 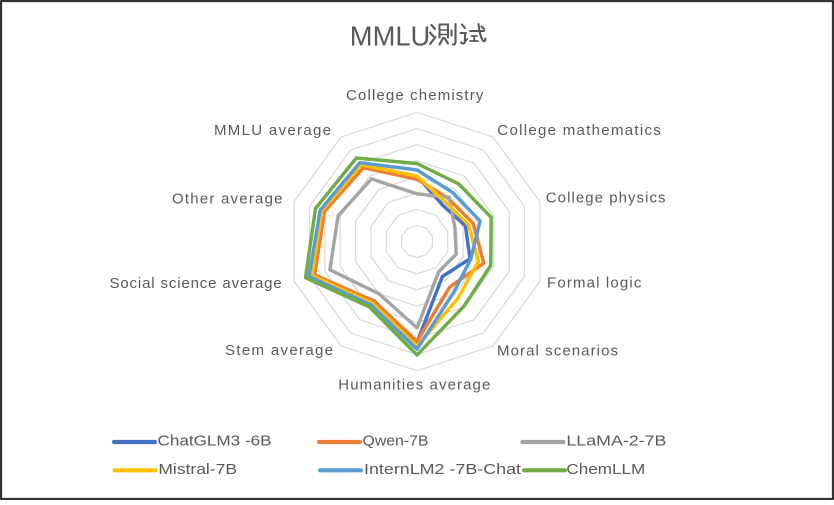 What do you see at coordinates (390, 36) in the screenshot?
I see `svg-text: MMLU` at bounding box center [390, 36].